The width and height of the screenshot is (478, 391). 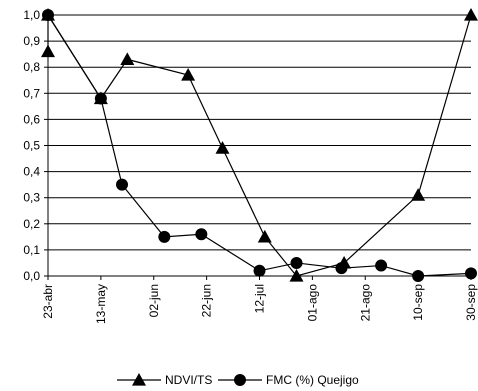 I want to click on y-axis-ticks: 0,0 0,1 0,2 0,3 0,4 0,5 0,6 0,7 0,8 0,9 1,0, so click(x=35, y=145).